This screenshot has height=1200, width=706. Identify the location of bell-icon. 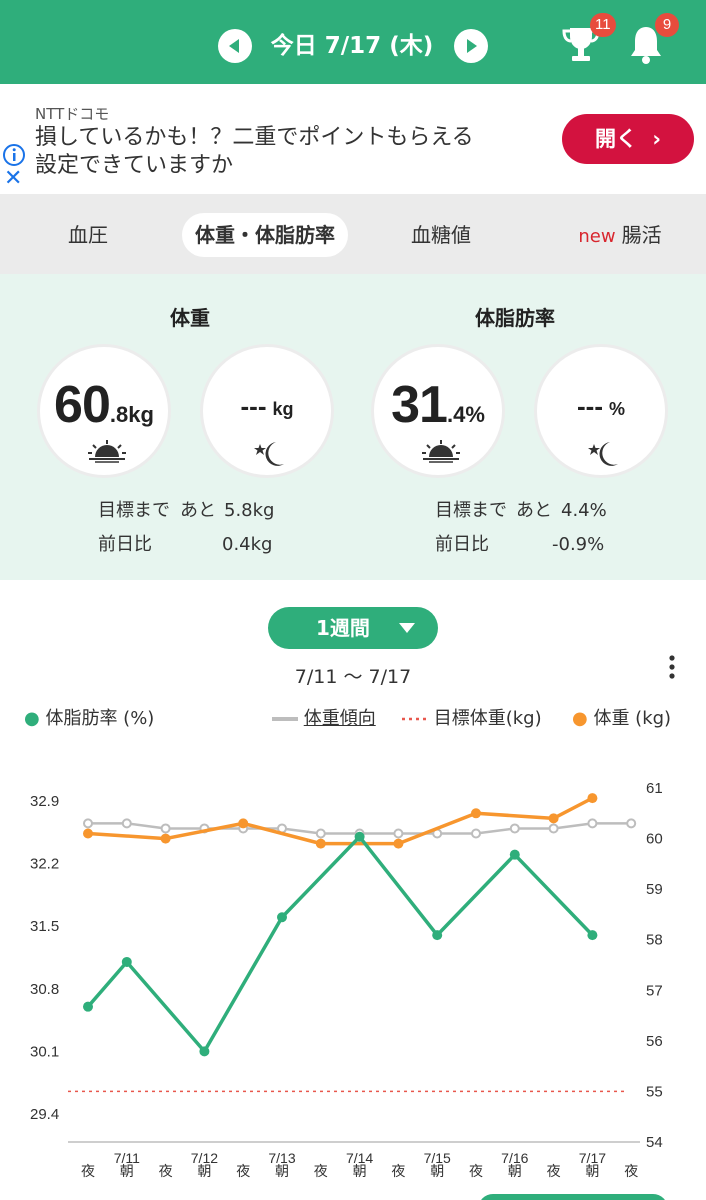
(646, 45).